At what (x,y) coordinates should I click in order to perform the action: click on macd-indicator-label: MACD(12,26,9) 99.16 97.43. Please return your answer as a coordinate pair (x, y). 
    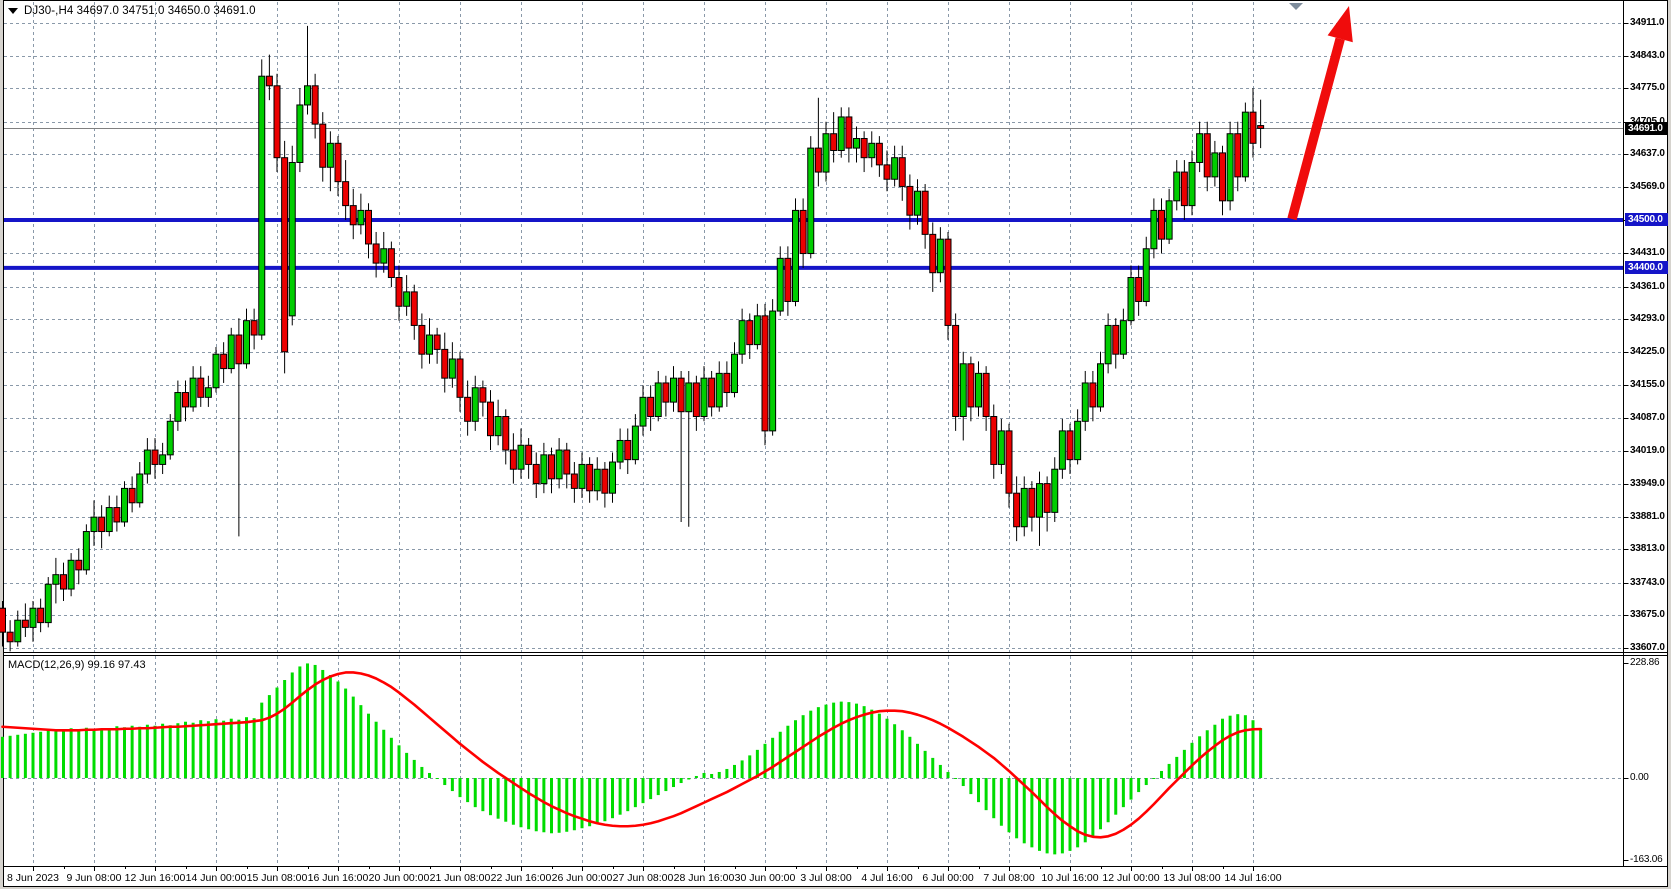
    Looking at the image, I should click on (77, 665).